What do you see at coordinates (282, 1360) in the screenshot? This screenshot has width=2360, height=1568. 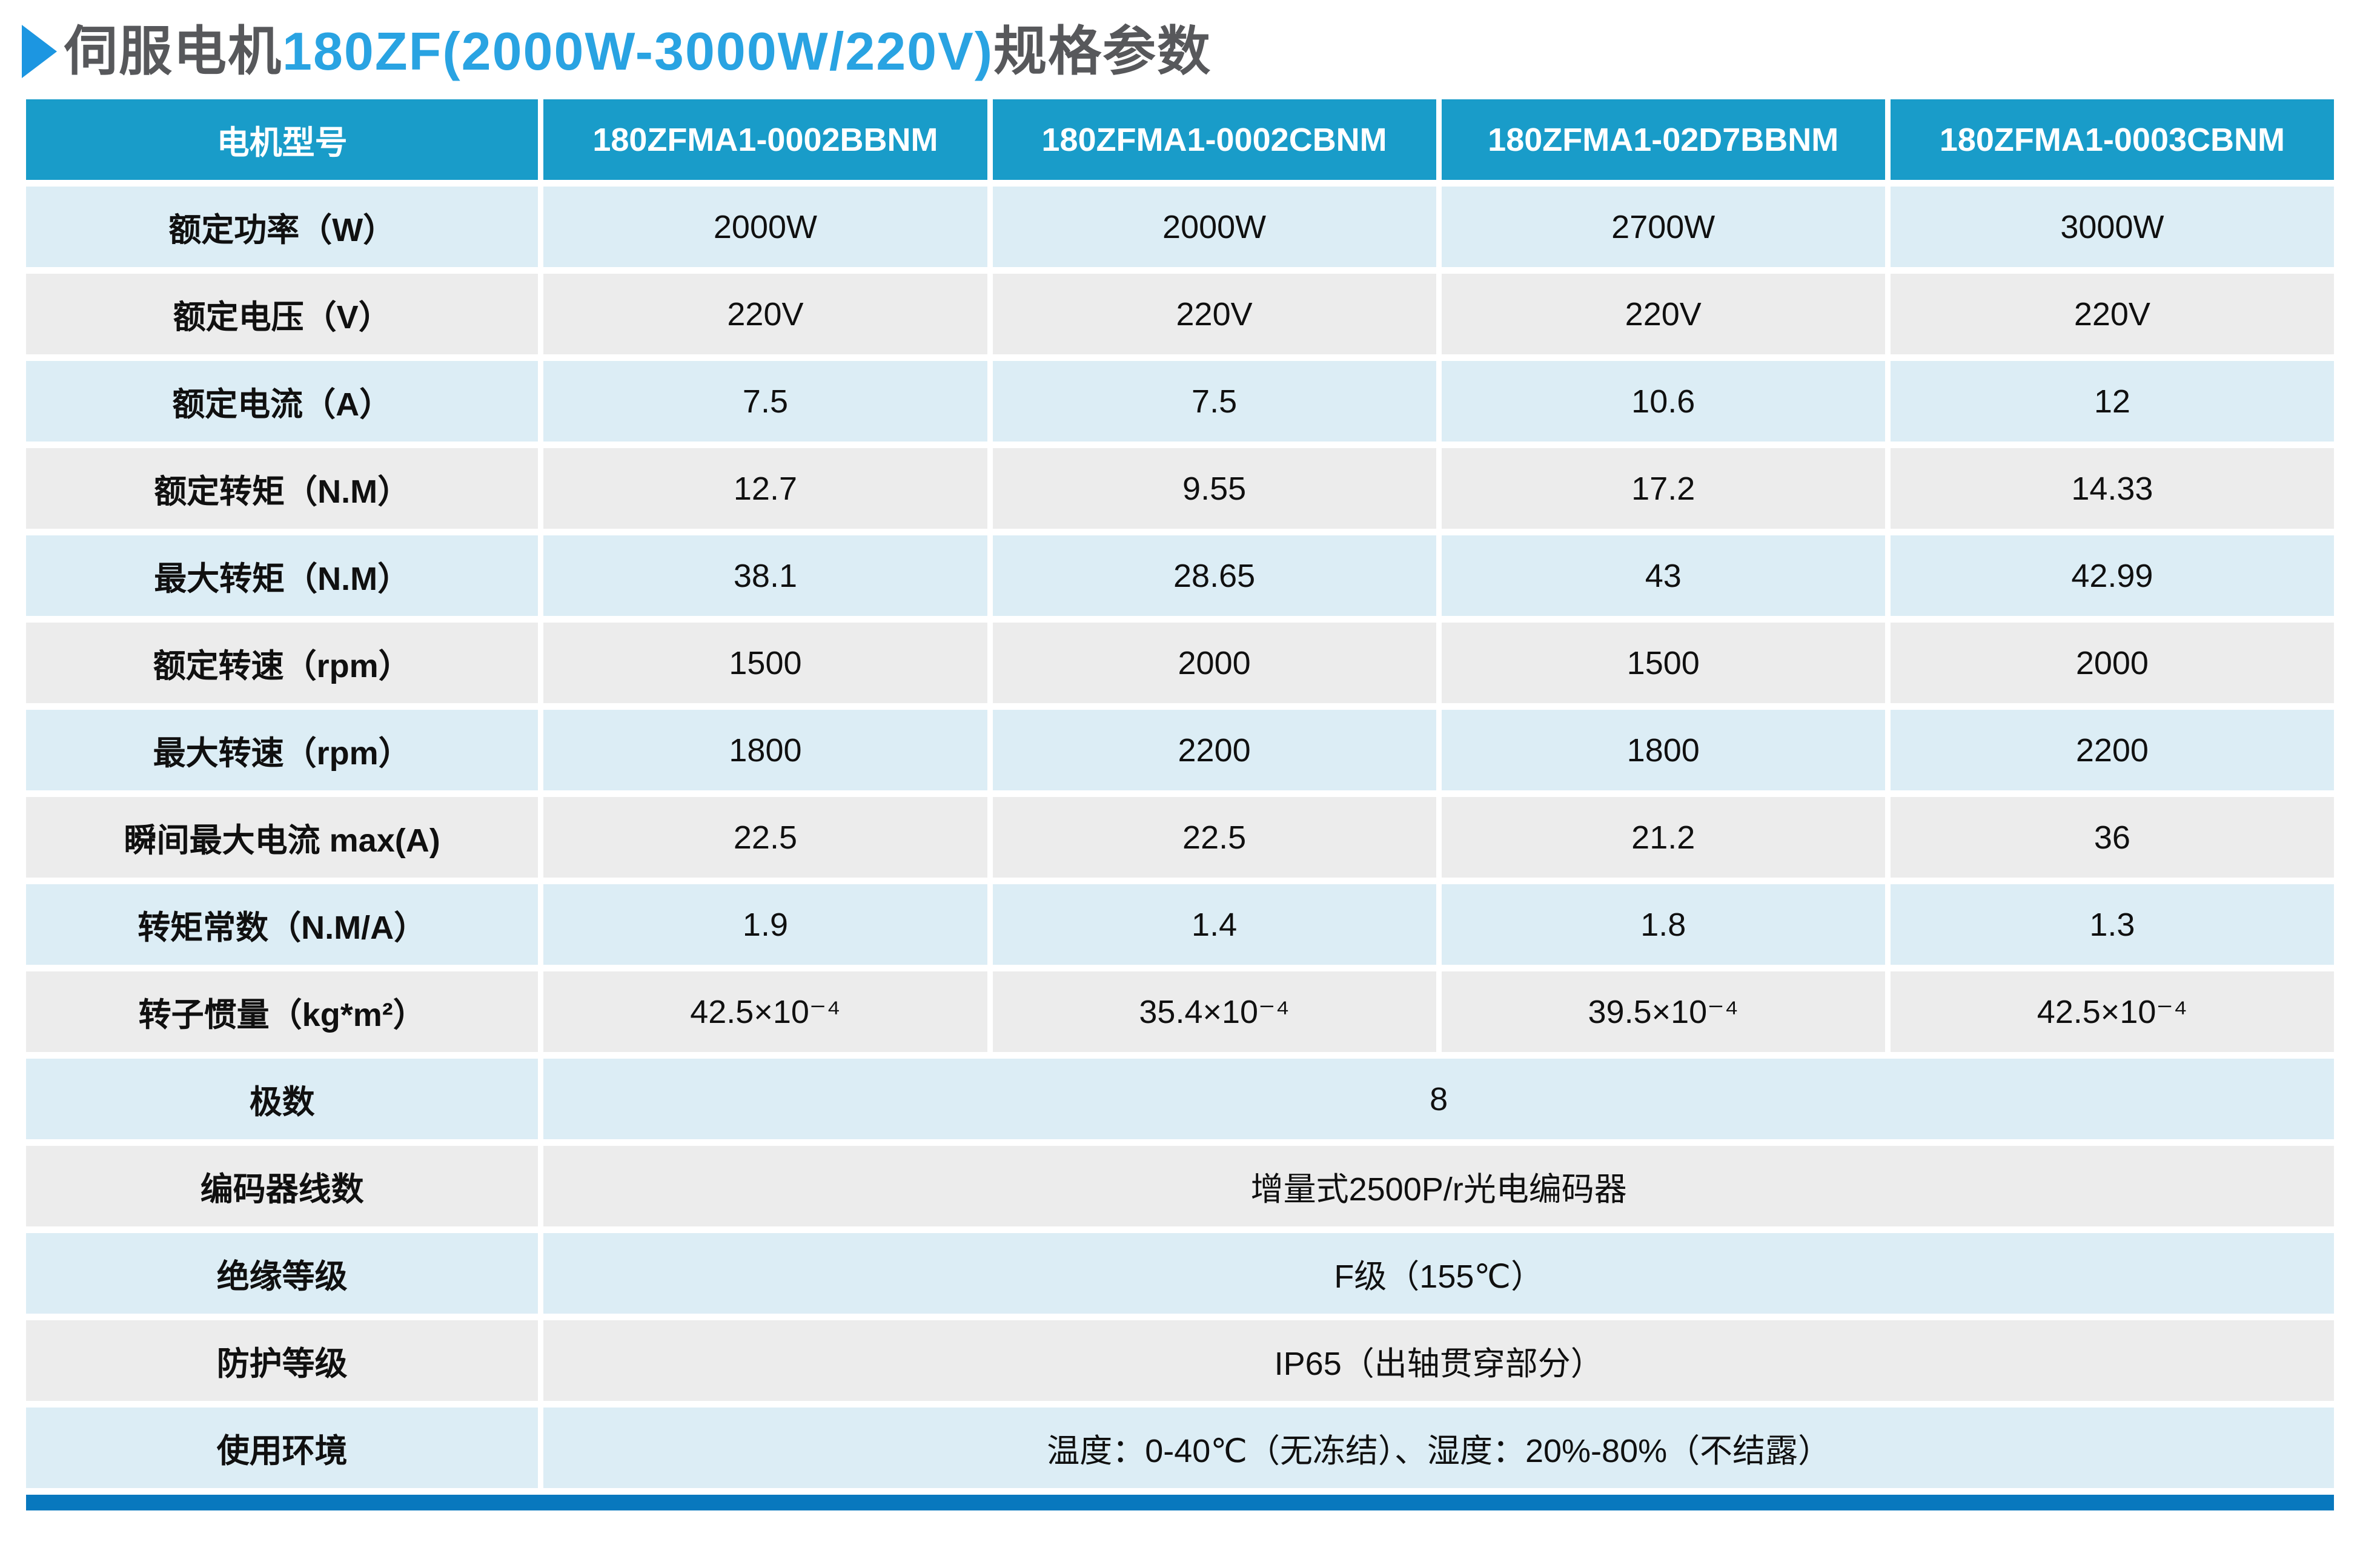 I see `row-label: 防护等级` at bounding box center [282, 1360].